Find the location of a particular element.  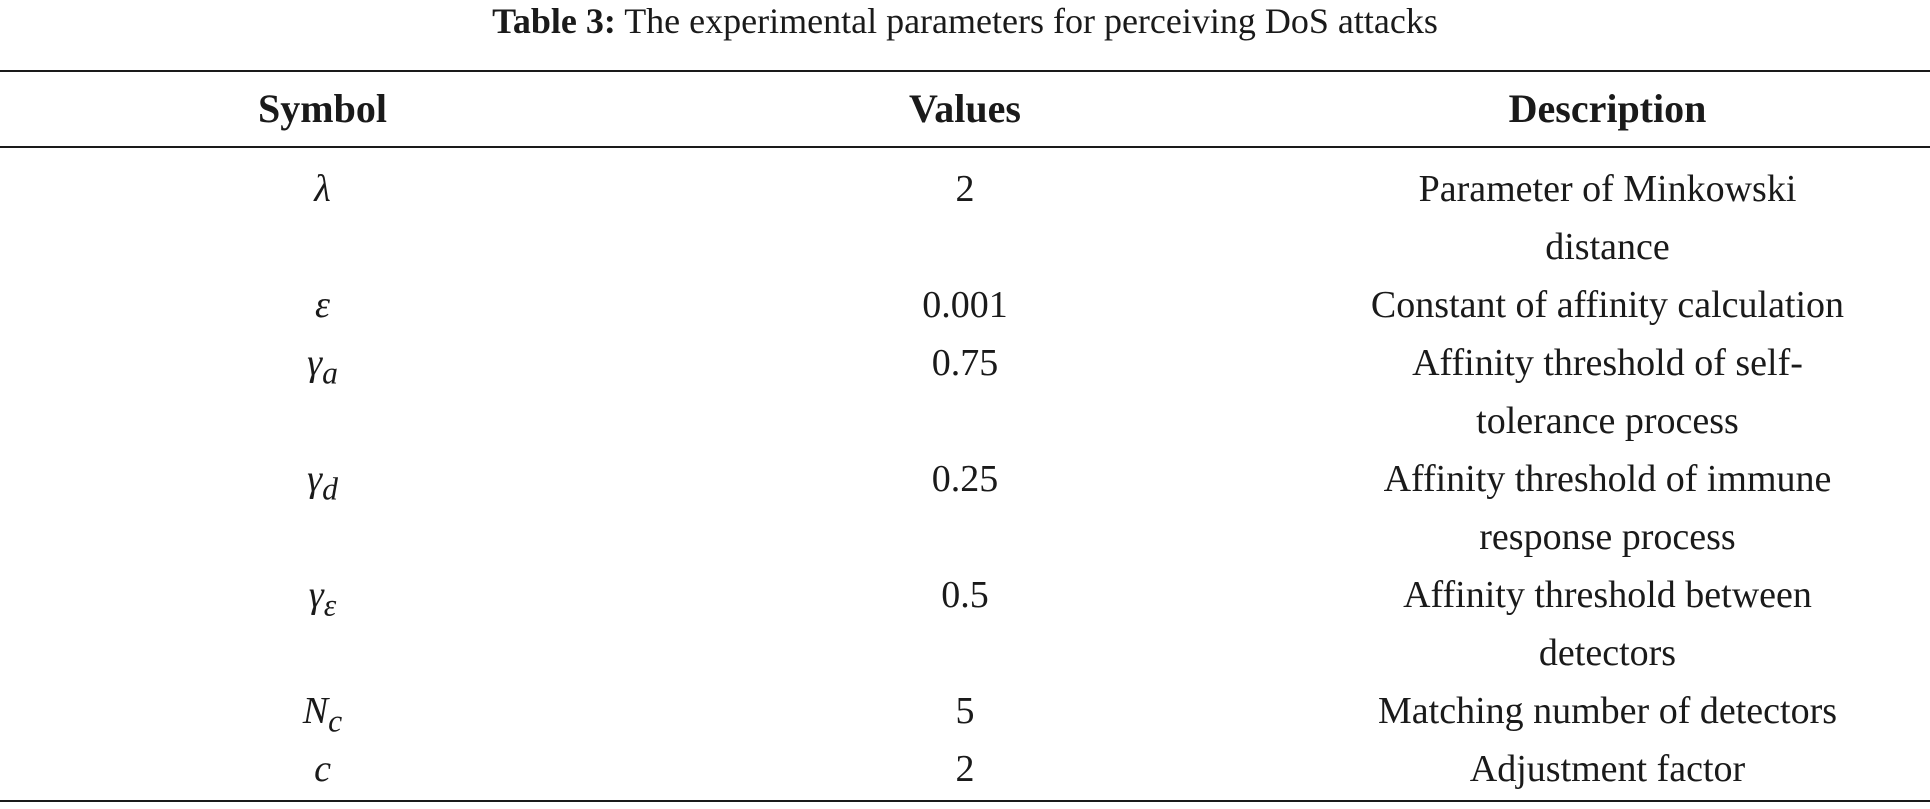

description-cell: Matching number of detectors is located at coordinates (1607, 711).